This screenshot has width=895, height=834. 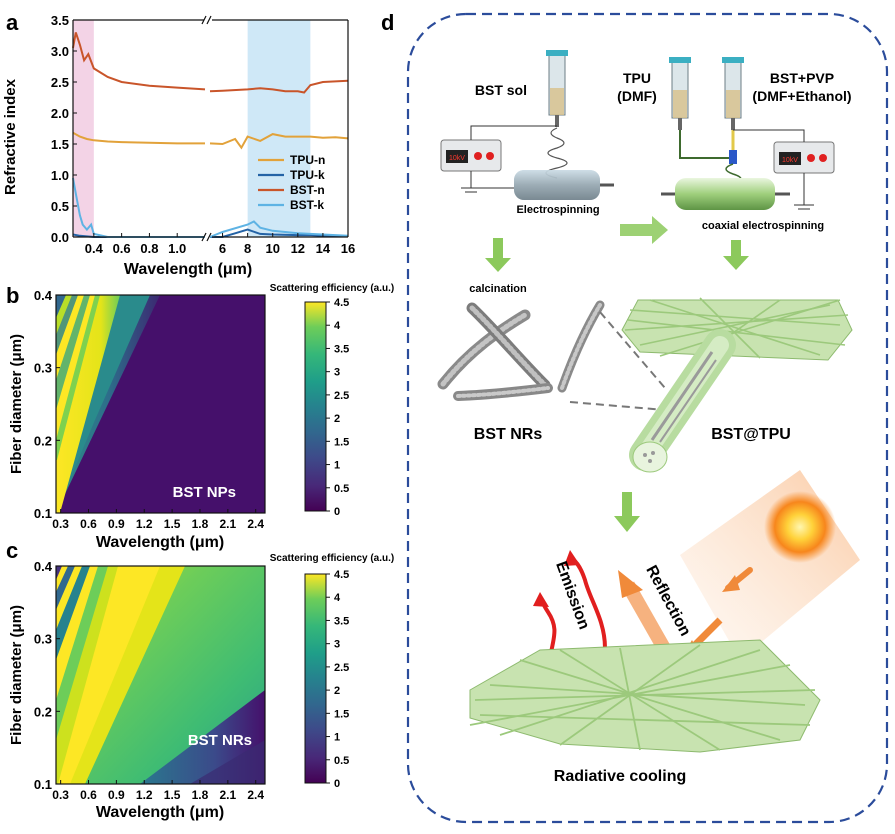 I want to click on syringe-left, so click(x=557, y=88).